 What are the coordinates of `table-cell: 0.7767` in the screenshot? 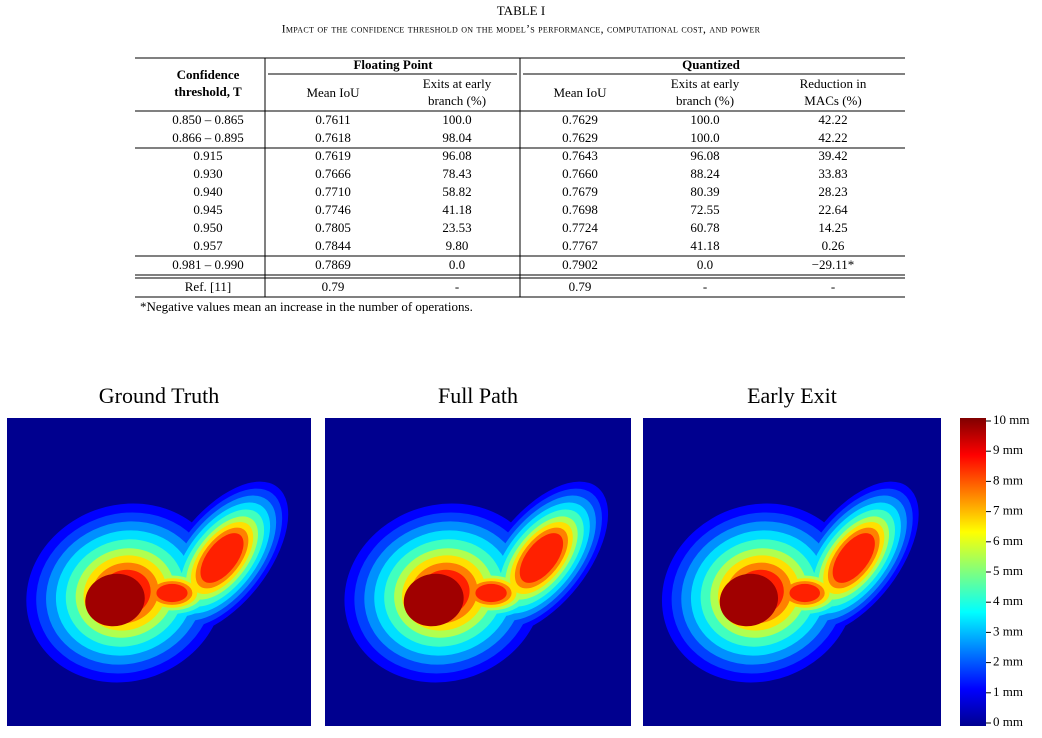 It's located at (580, 245).